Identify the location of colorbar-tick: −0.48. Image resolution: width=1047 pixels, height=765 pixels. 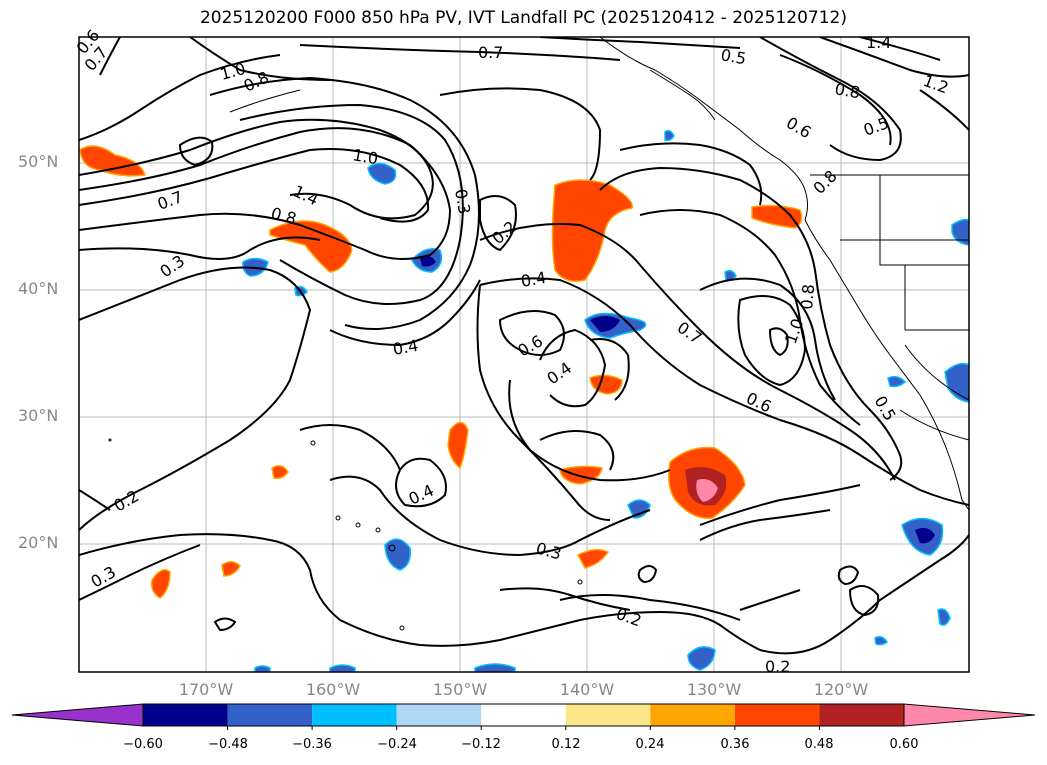
(228, 744).